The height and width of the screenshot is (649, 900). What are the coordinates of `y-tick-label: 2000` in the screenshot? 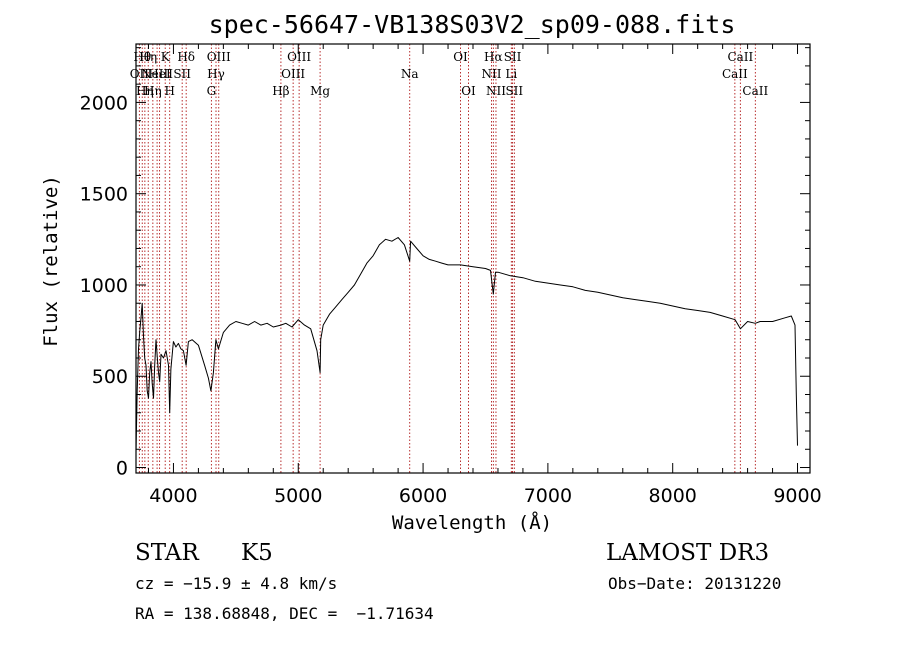 It's located at (104, 103).